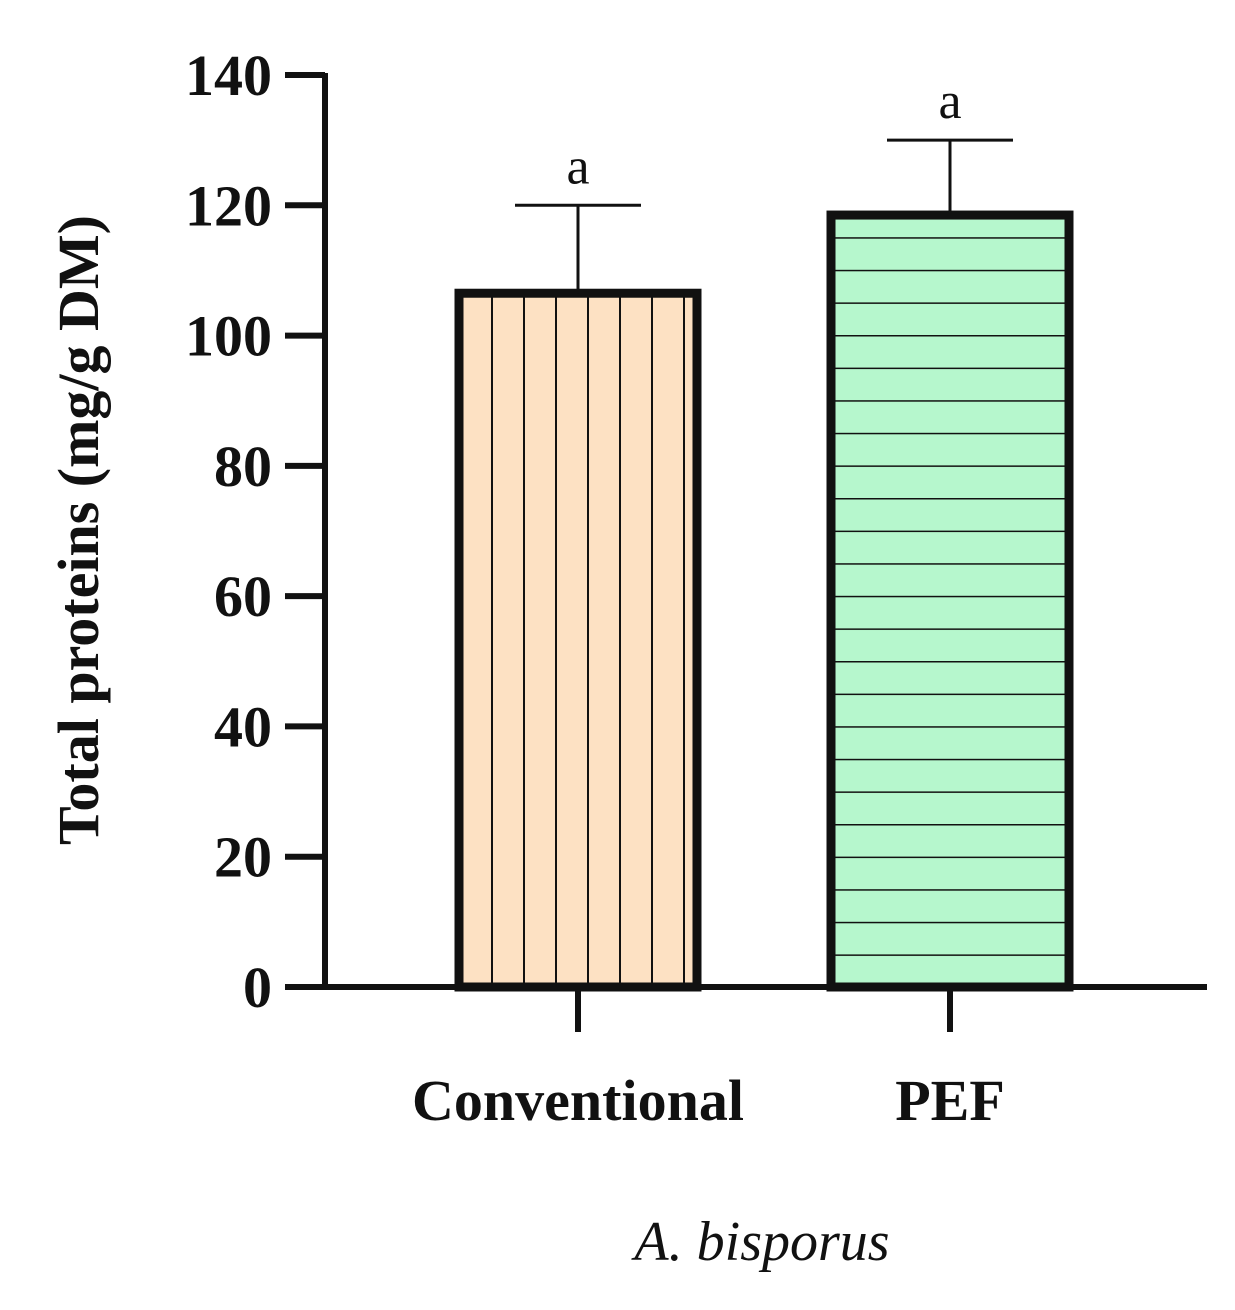 The image size is (1235, 1310). Describe the element at coordinates (763, 134) in the screenshot. I see `significance-labels-layer: aa` at that location.